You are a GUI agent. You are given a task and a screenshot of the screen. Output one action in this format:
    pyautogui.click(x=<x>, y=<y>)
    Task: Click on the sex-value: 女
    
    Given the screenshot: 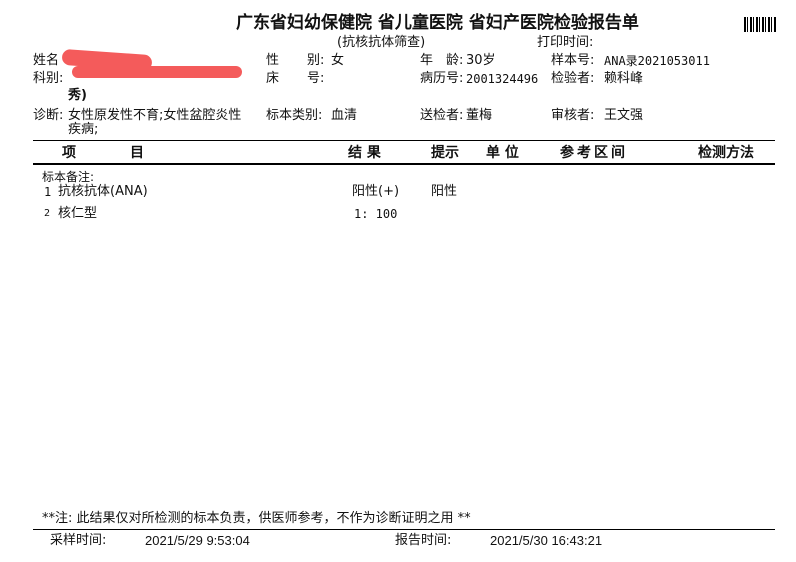 What is the action you would take?
    pyautogui.click(x=338, y=60)
    